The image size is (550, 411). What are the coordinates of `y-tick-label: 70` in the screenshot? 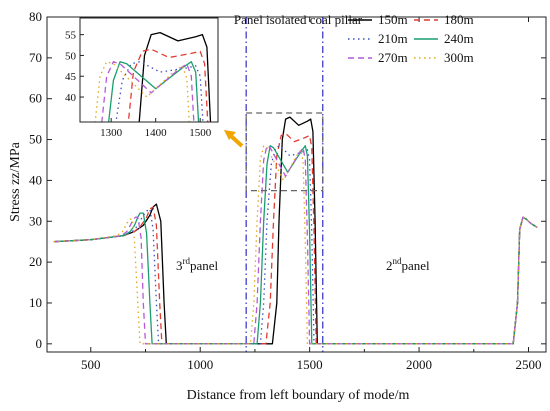 It's located at (35, 57).